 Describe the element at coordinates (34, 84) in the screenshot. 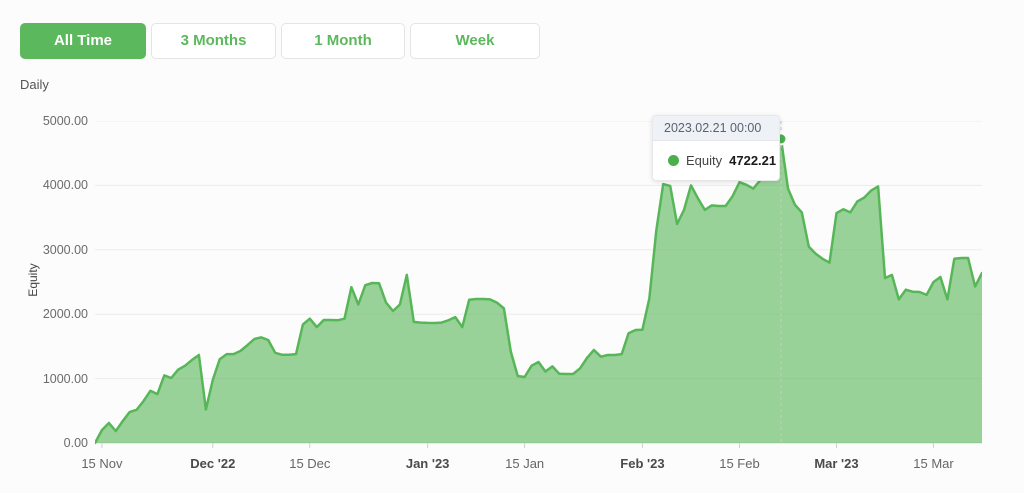

I see `period-label: Daily` at that location.